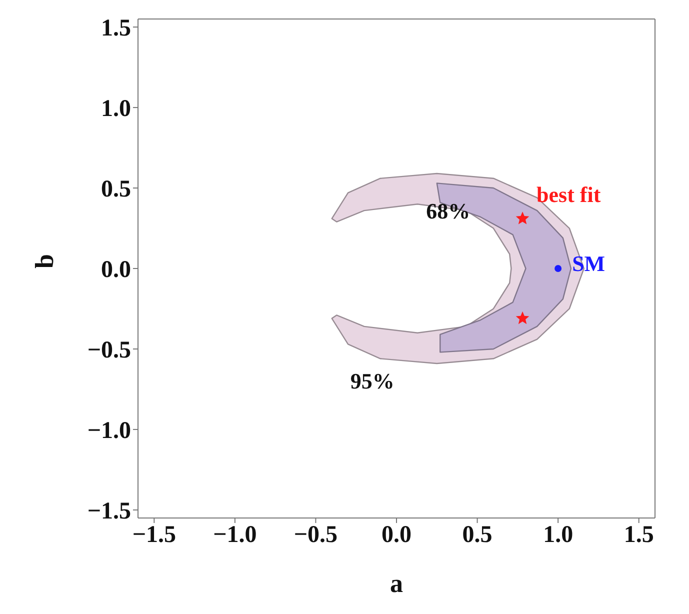 This screenshot has width=689, height=614. I want to click on x-tick-label: 1.5, so click(639, 535).